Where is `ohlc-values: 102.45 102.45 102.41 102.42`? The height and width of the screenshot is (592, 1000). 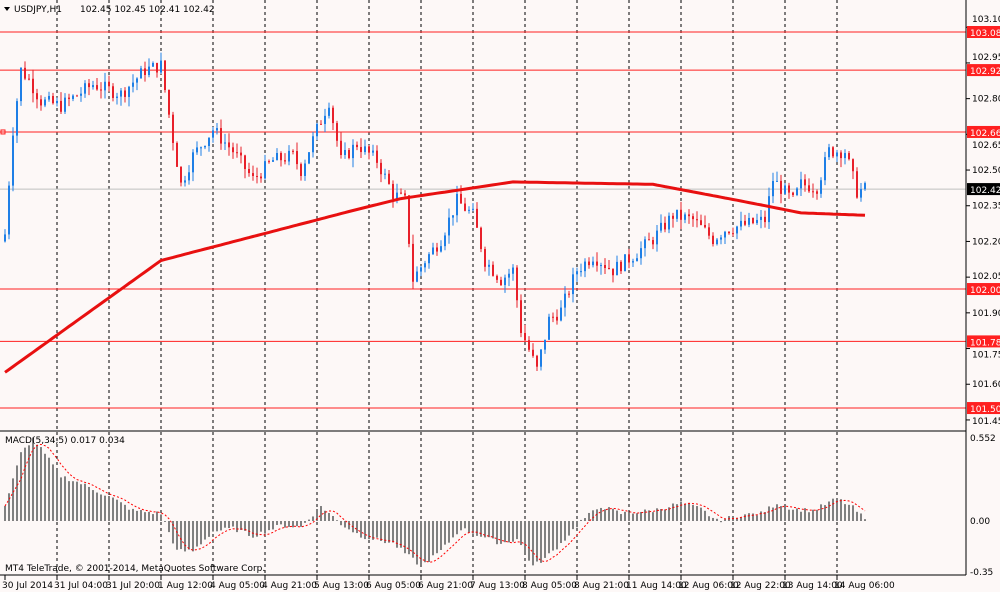 ohlc-values: 102.45 102.45 102.41 102.42 is located at coordinates (147, 10).